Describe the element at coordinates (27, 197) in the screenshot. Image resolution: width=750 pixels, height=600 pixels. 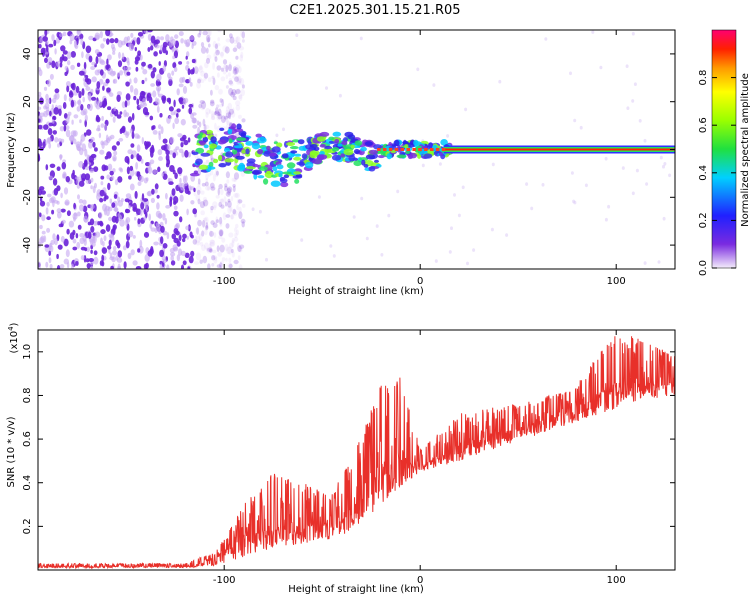
I see `y-tick-label: -20` at that location.